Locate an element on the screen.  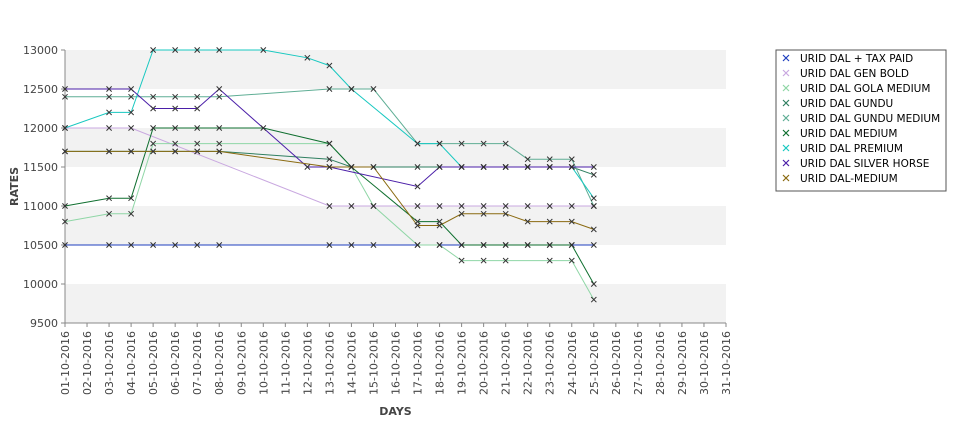
y-tick-label: 10500 is located at coordinates (40, 245).